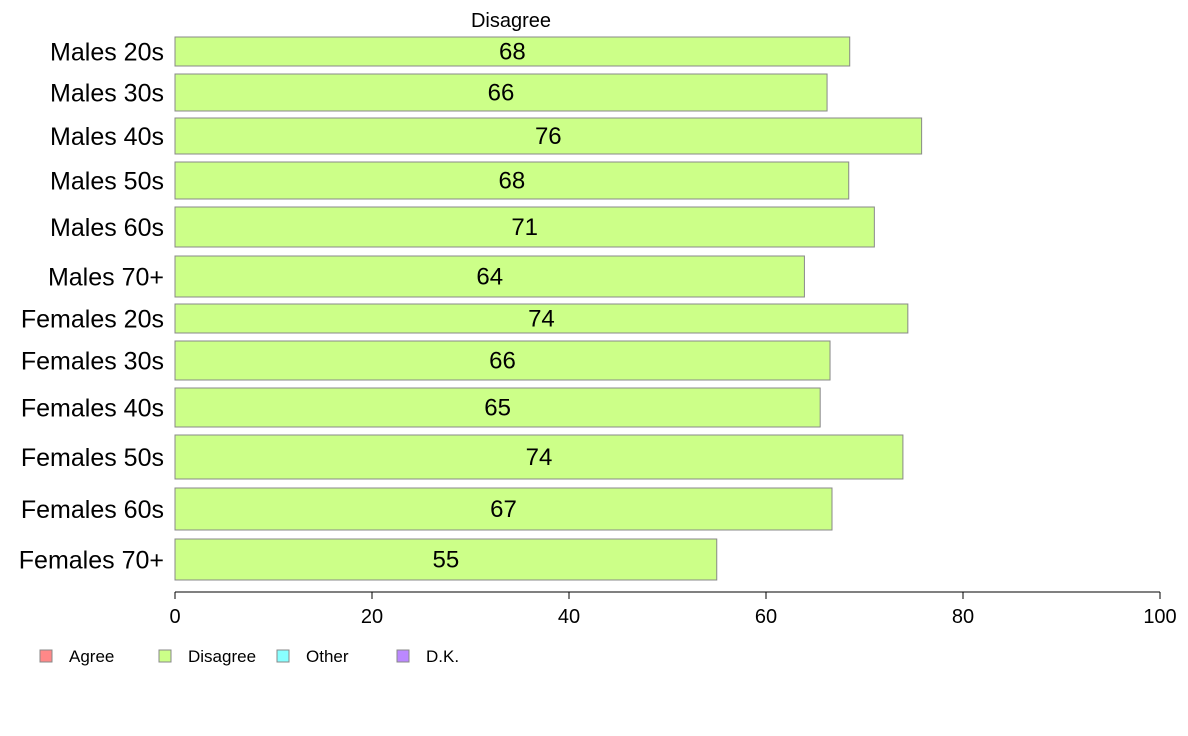  I want to click on bar-value-label: 55, so click(446, 560).